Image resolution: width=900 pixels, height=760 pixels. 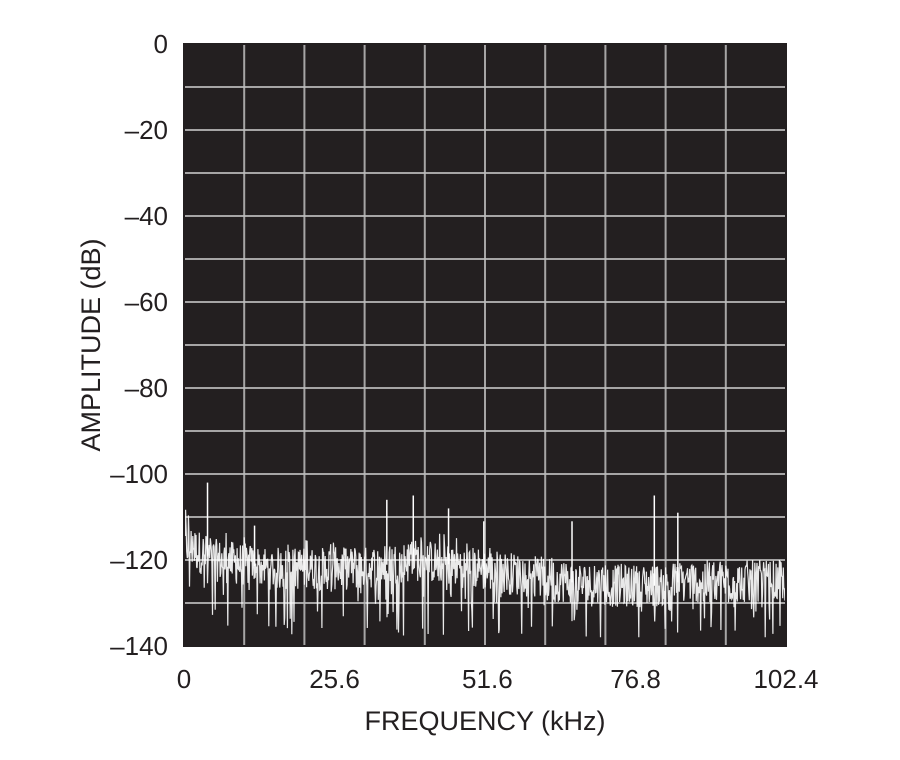 I want to click on y-tick-label: –120, so click(x=139, y=560).